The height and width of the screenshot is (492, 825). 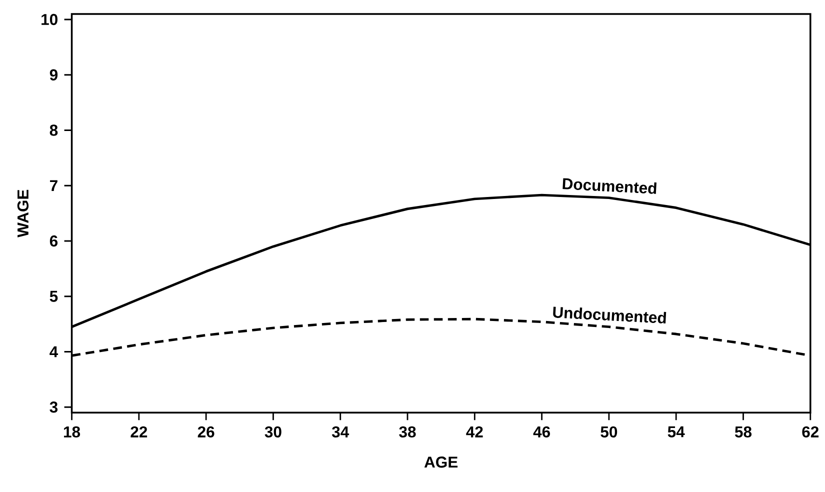 I want to click on y-tick-label: 3, so click(x=54, y=407).